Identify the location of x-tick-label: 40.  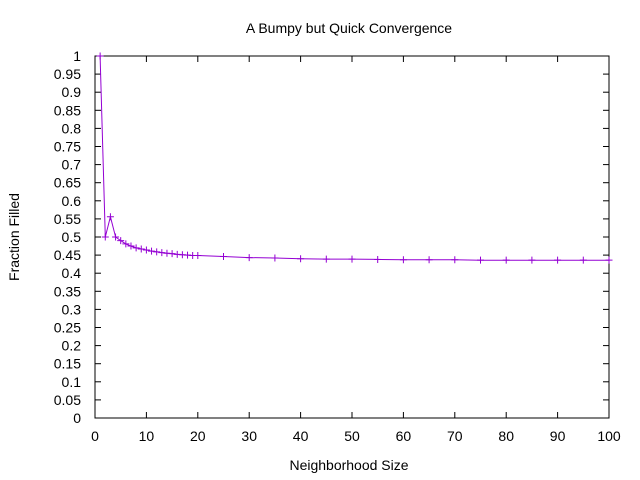
(301, 436).